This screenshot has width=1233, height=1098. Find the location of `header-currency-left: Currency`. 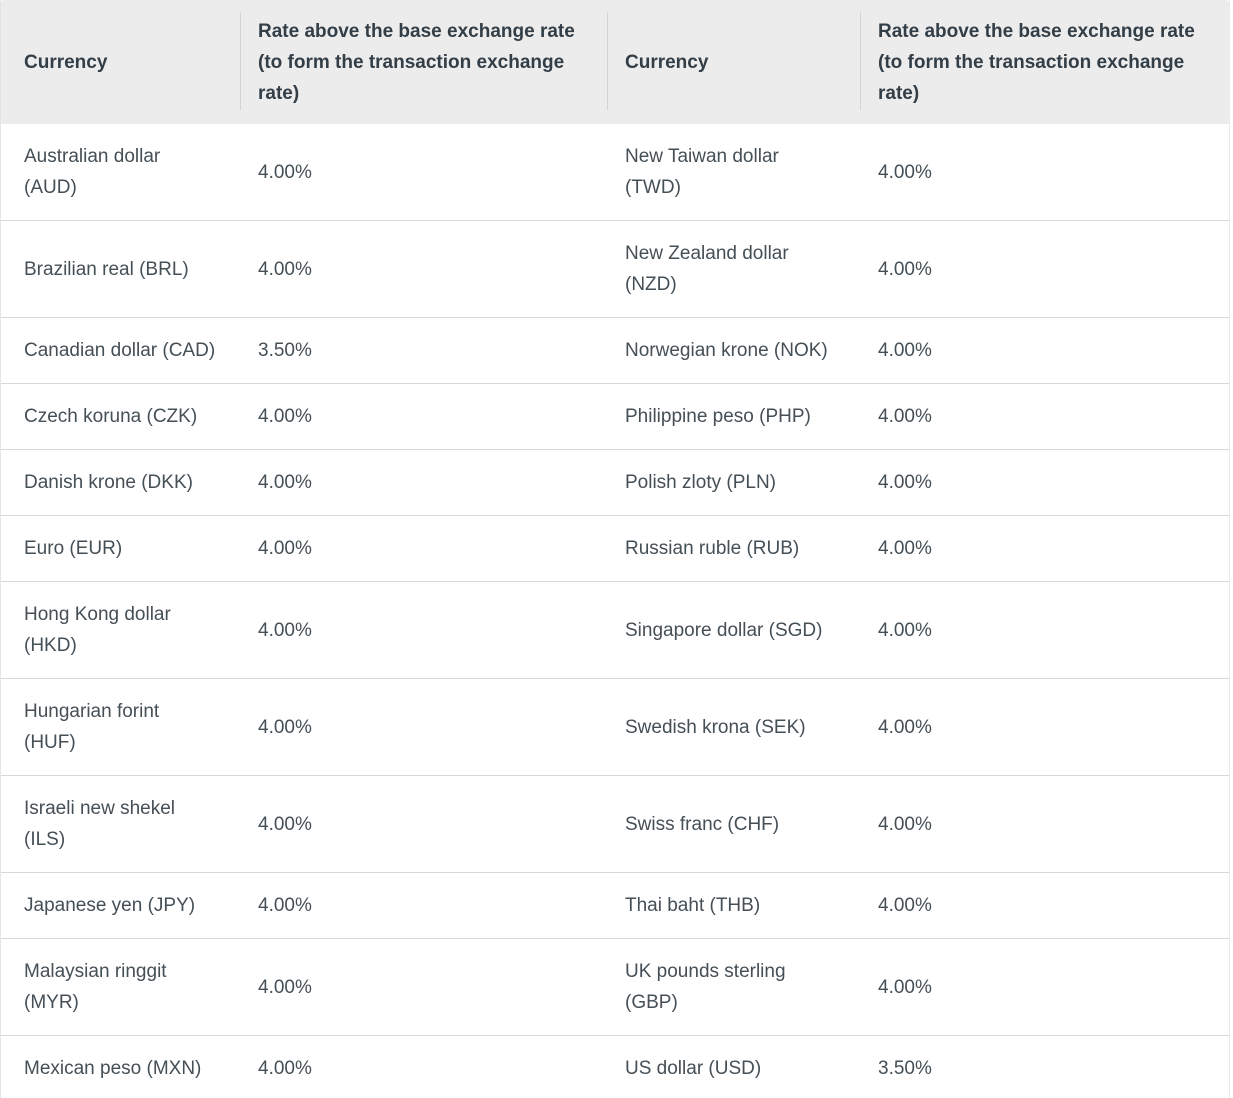

header-currency-left: Currency is located at coordinates (66, 62).